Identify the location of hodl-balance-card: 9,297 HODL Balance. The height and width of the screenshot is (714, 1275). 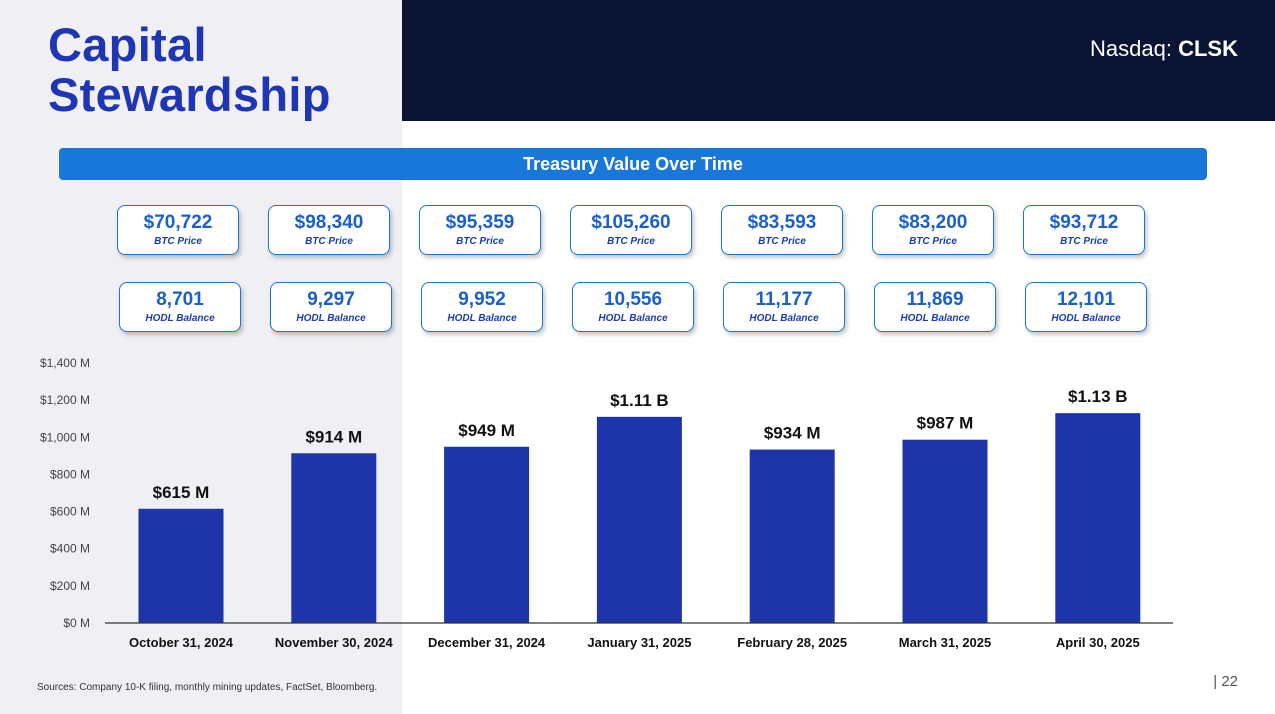
(331, 307).